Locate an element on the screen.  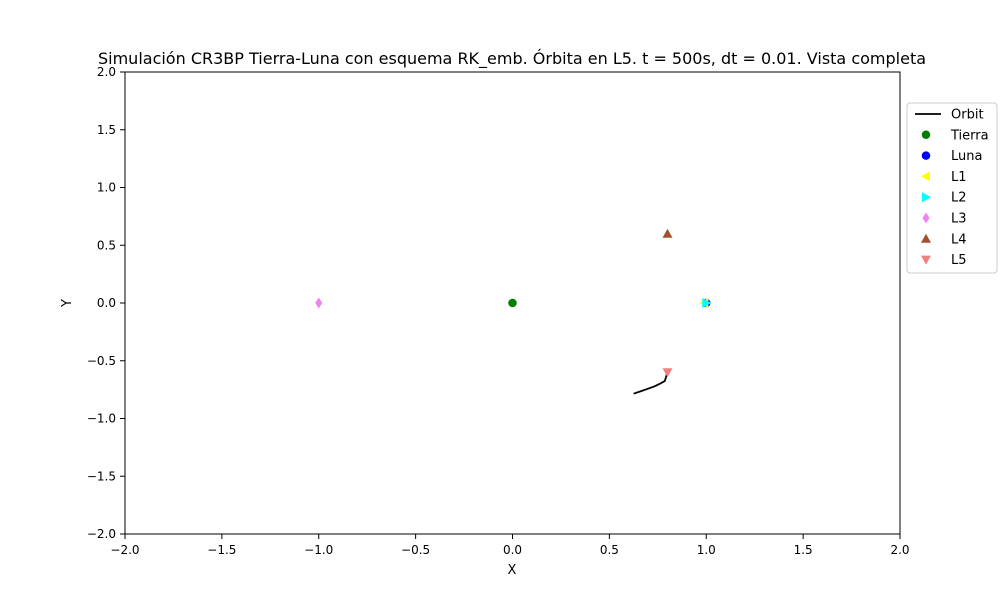
x-axis-ticks: −2.0 −1.5 −1.0 −0.5 0.0 0.5 1.0 1.5 2.0 is located at coordinates (510, 545).